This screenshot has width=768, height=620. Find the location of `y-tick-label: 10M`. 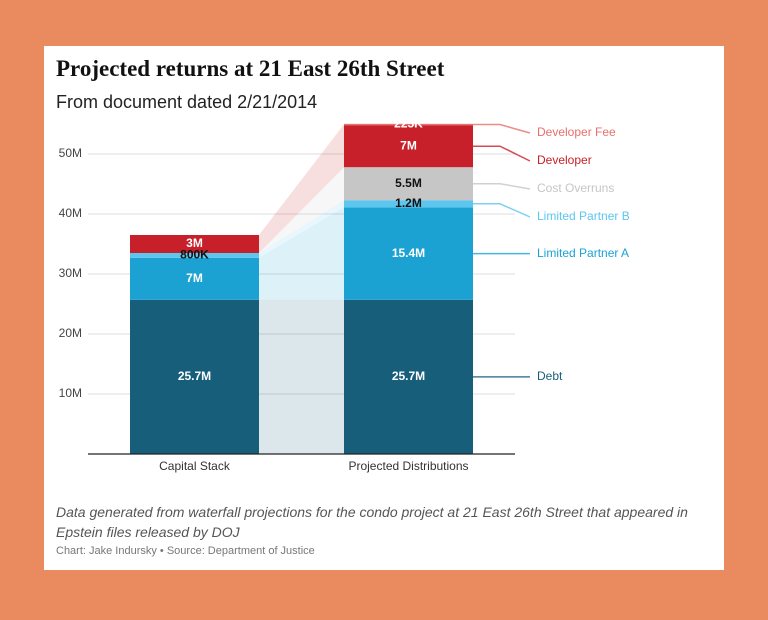

y-tick-label: 10M is located at coordinates (70, 393).